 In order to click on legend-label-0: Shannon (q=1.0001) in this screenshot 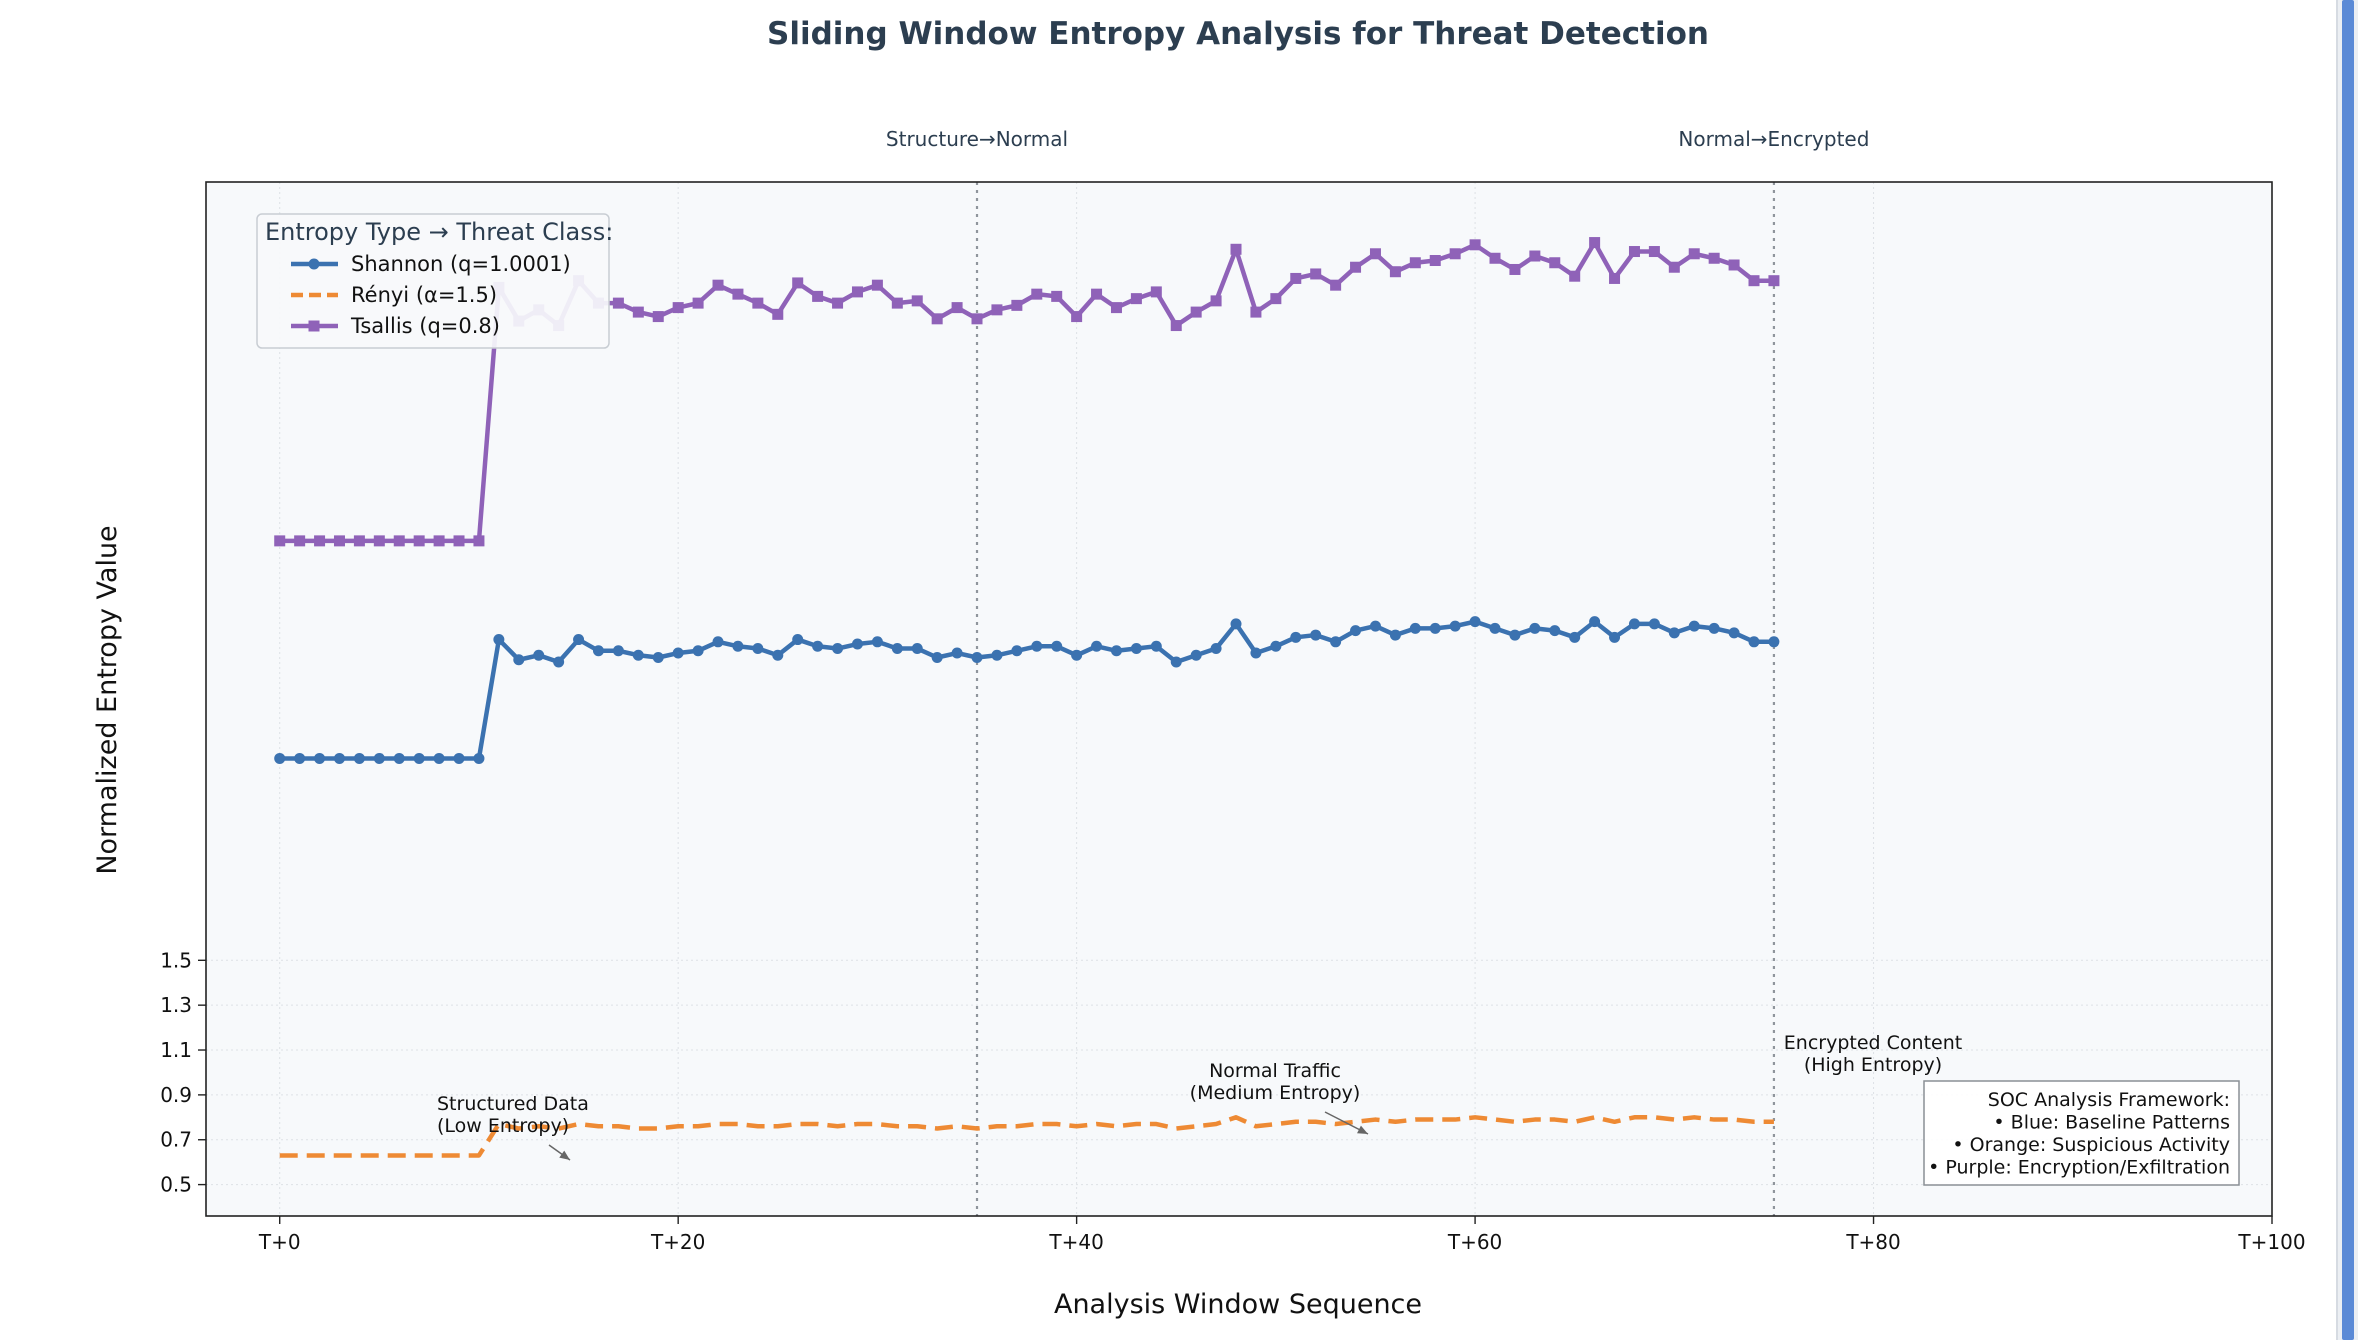, I will do `click(461, 264)`.